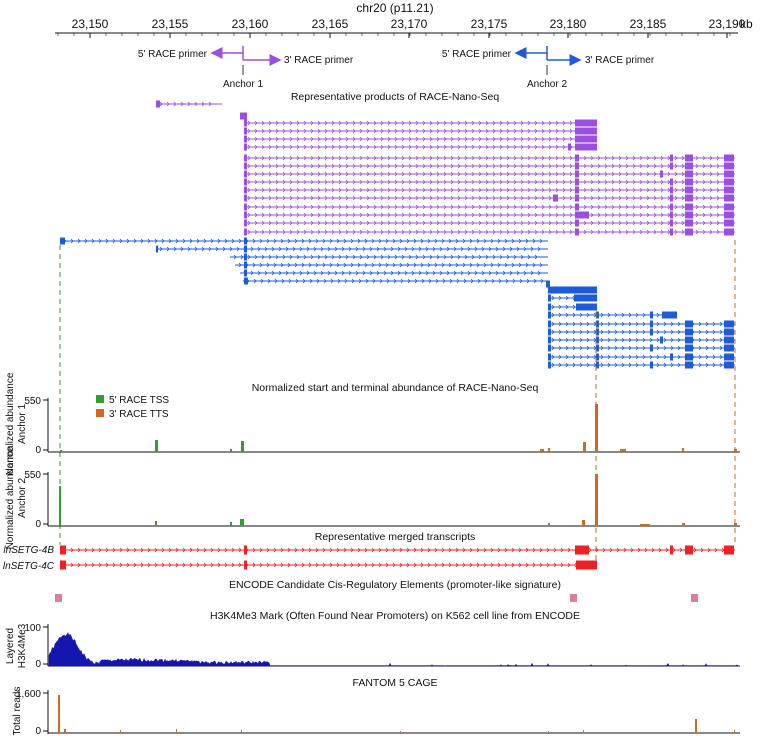  Describe the element at coordinates (378, 713) in the screenshot. I see `cage-panel: 1,600 0` at that location.